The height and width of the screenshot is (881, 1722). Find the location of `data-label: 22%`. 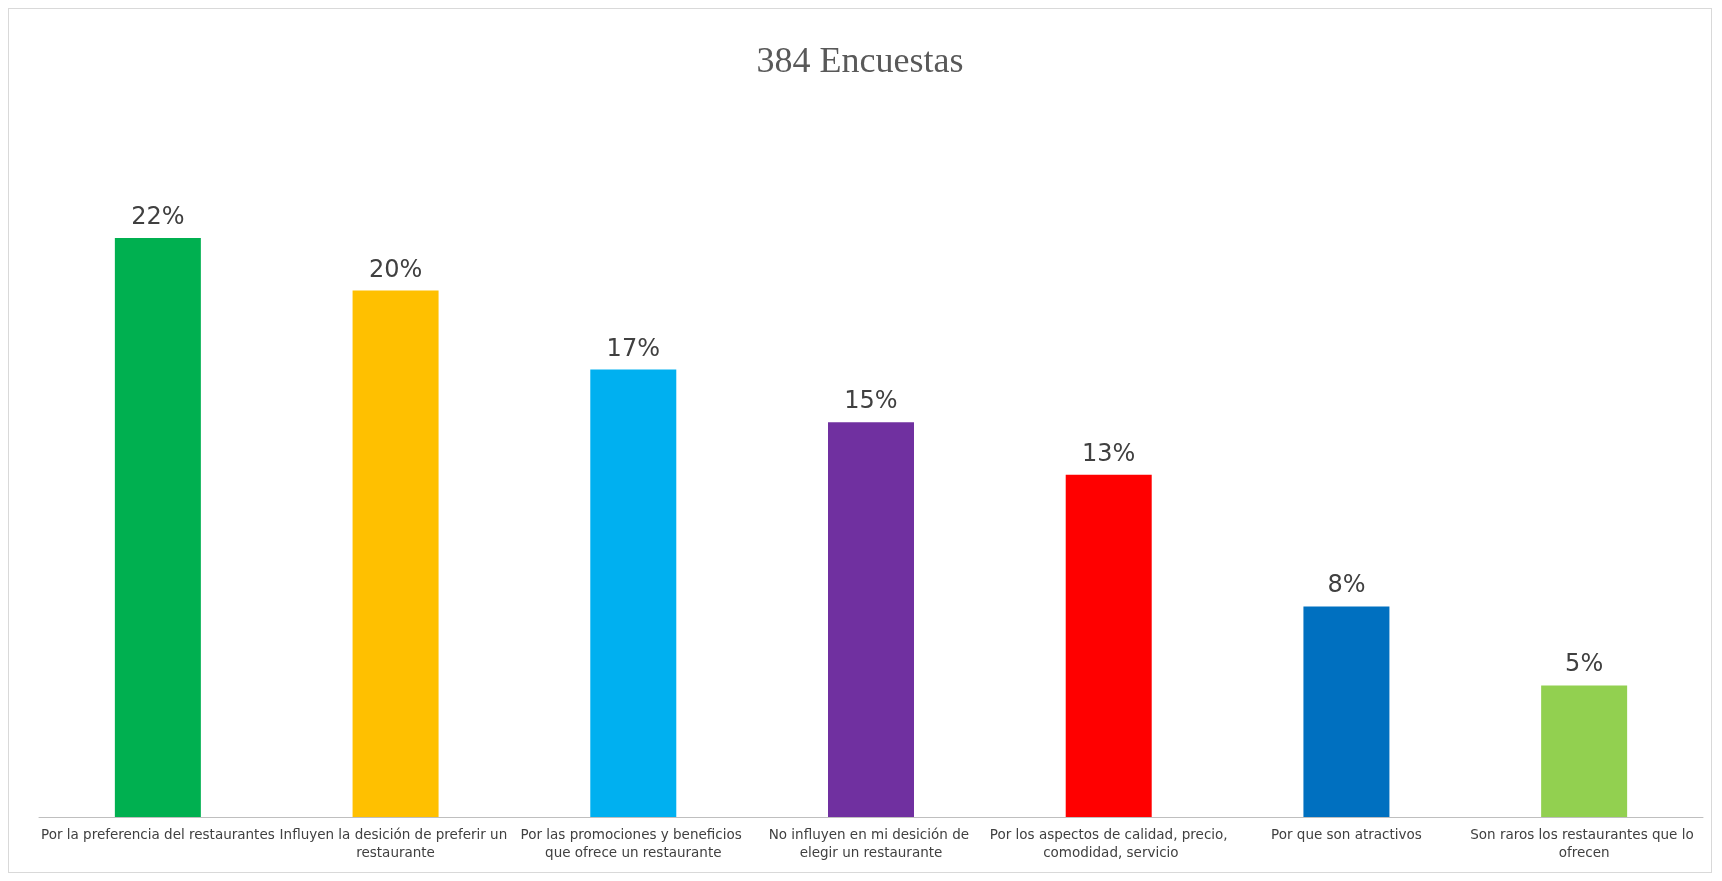

data-label: 22% is located at coordinates (158, 215).